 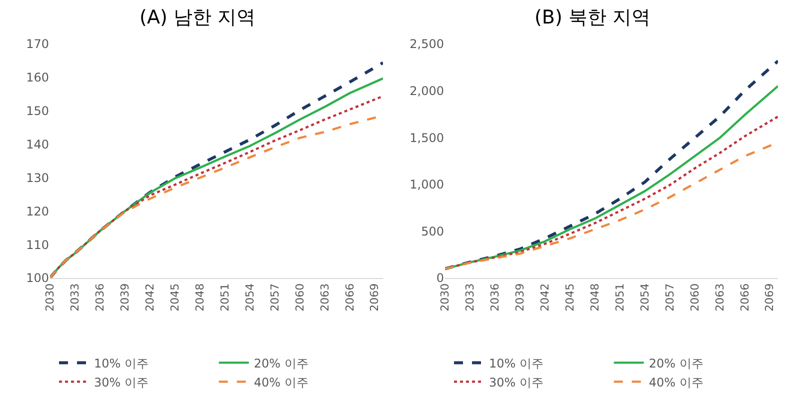 I want to click on y-tick-label: 130, so click(x=37, y=177).